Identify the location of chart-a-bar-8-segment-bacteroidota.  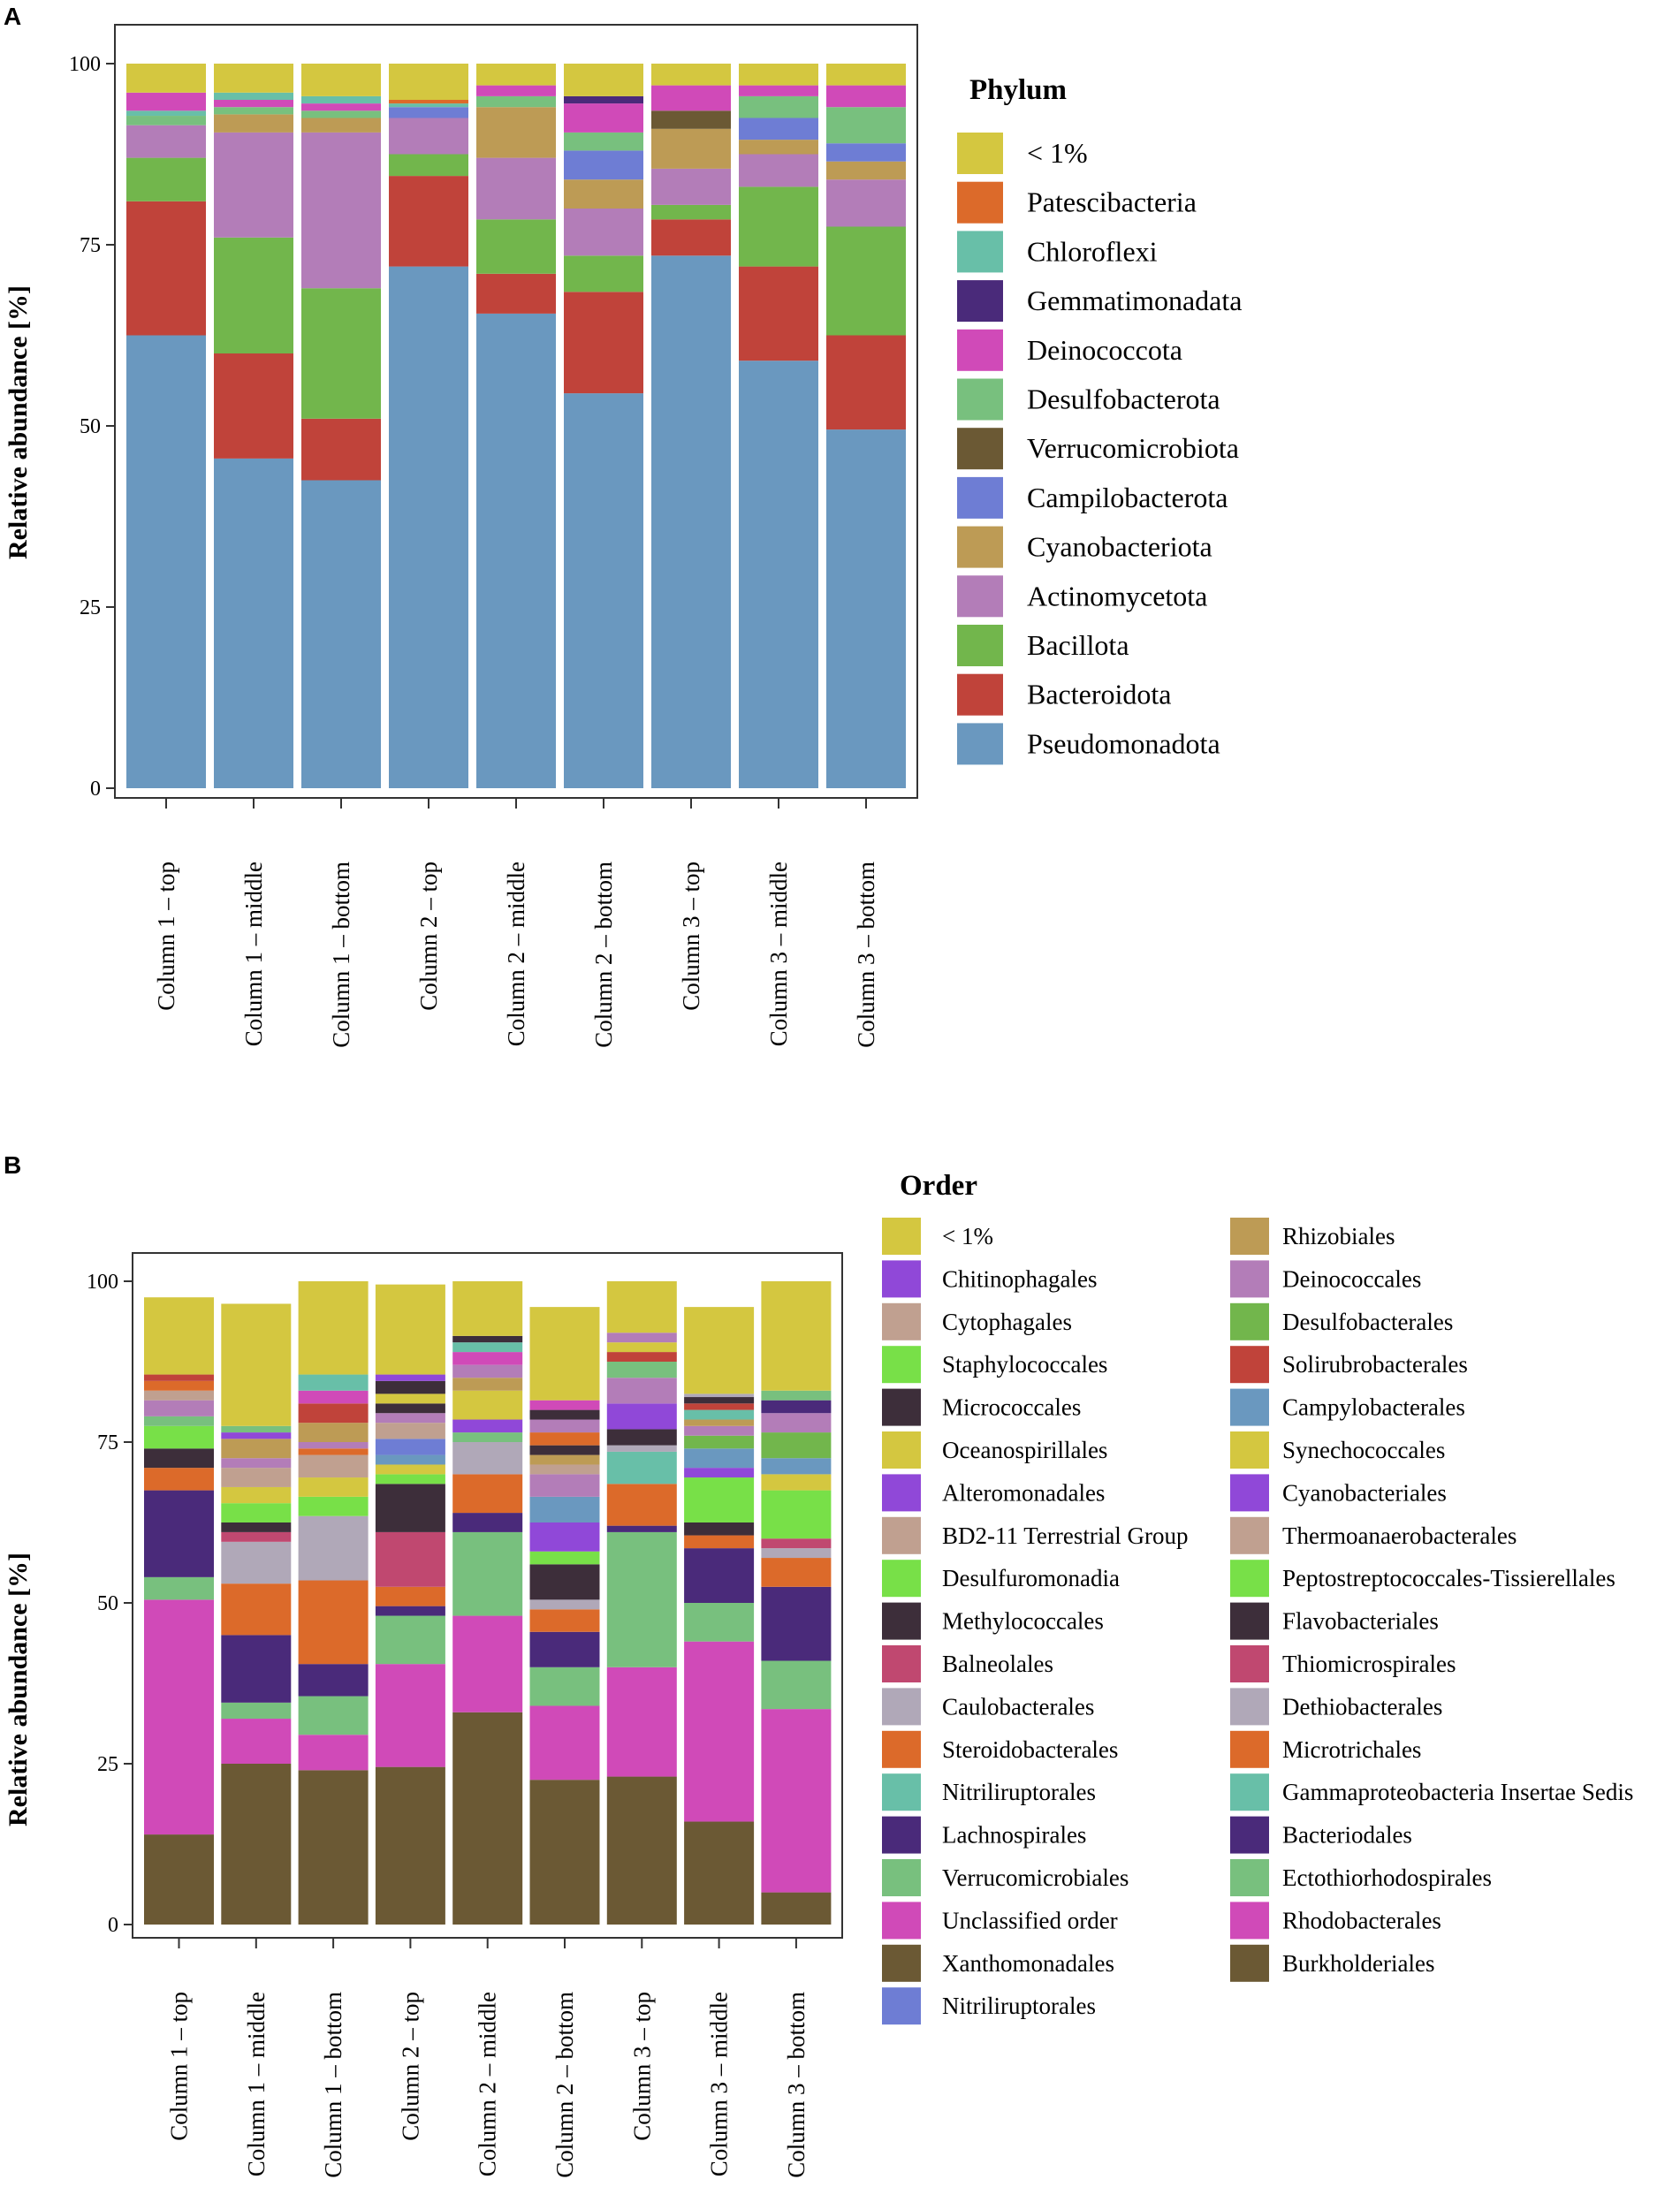
(778, 314).